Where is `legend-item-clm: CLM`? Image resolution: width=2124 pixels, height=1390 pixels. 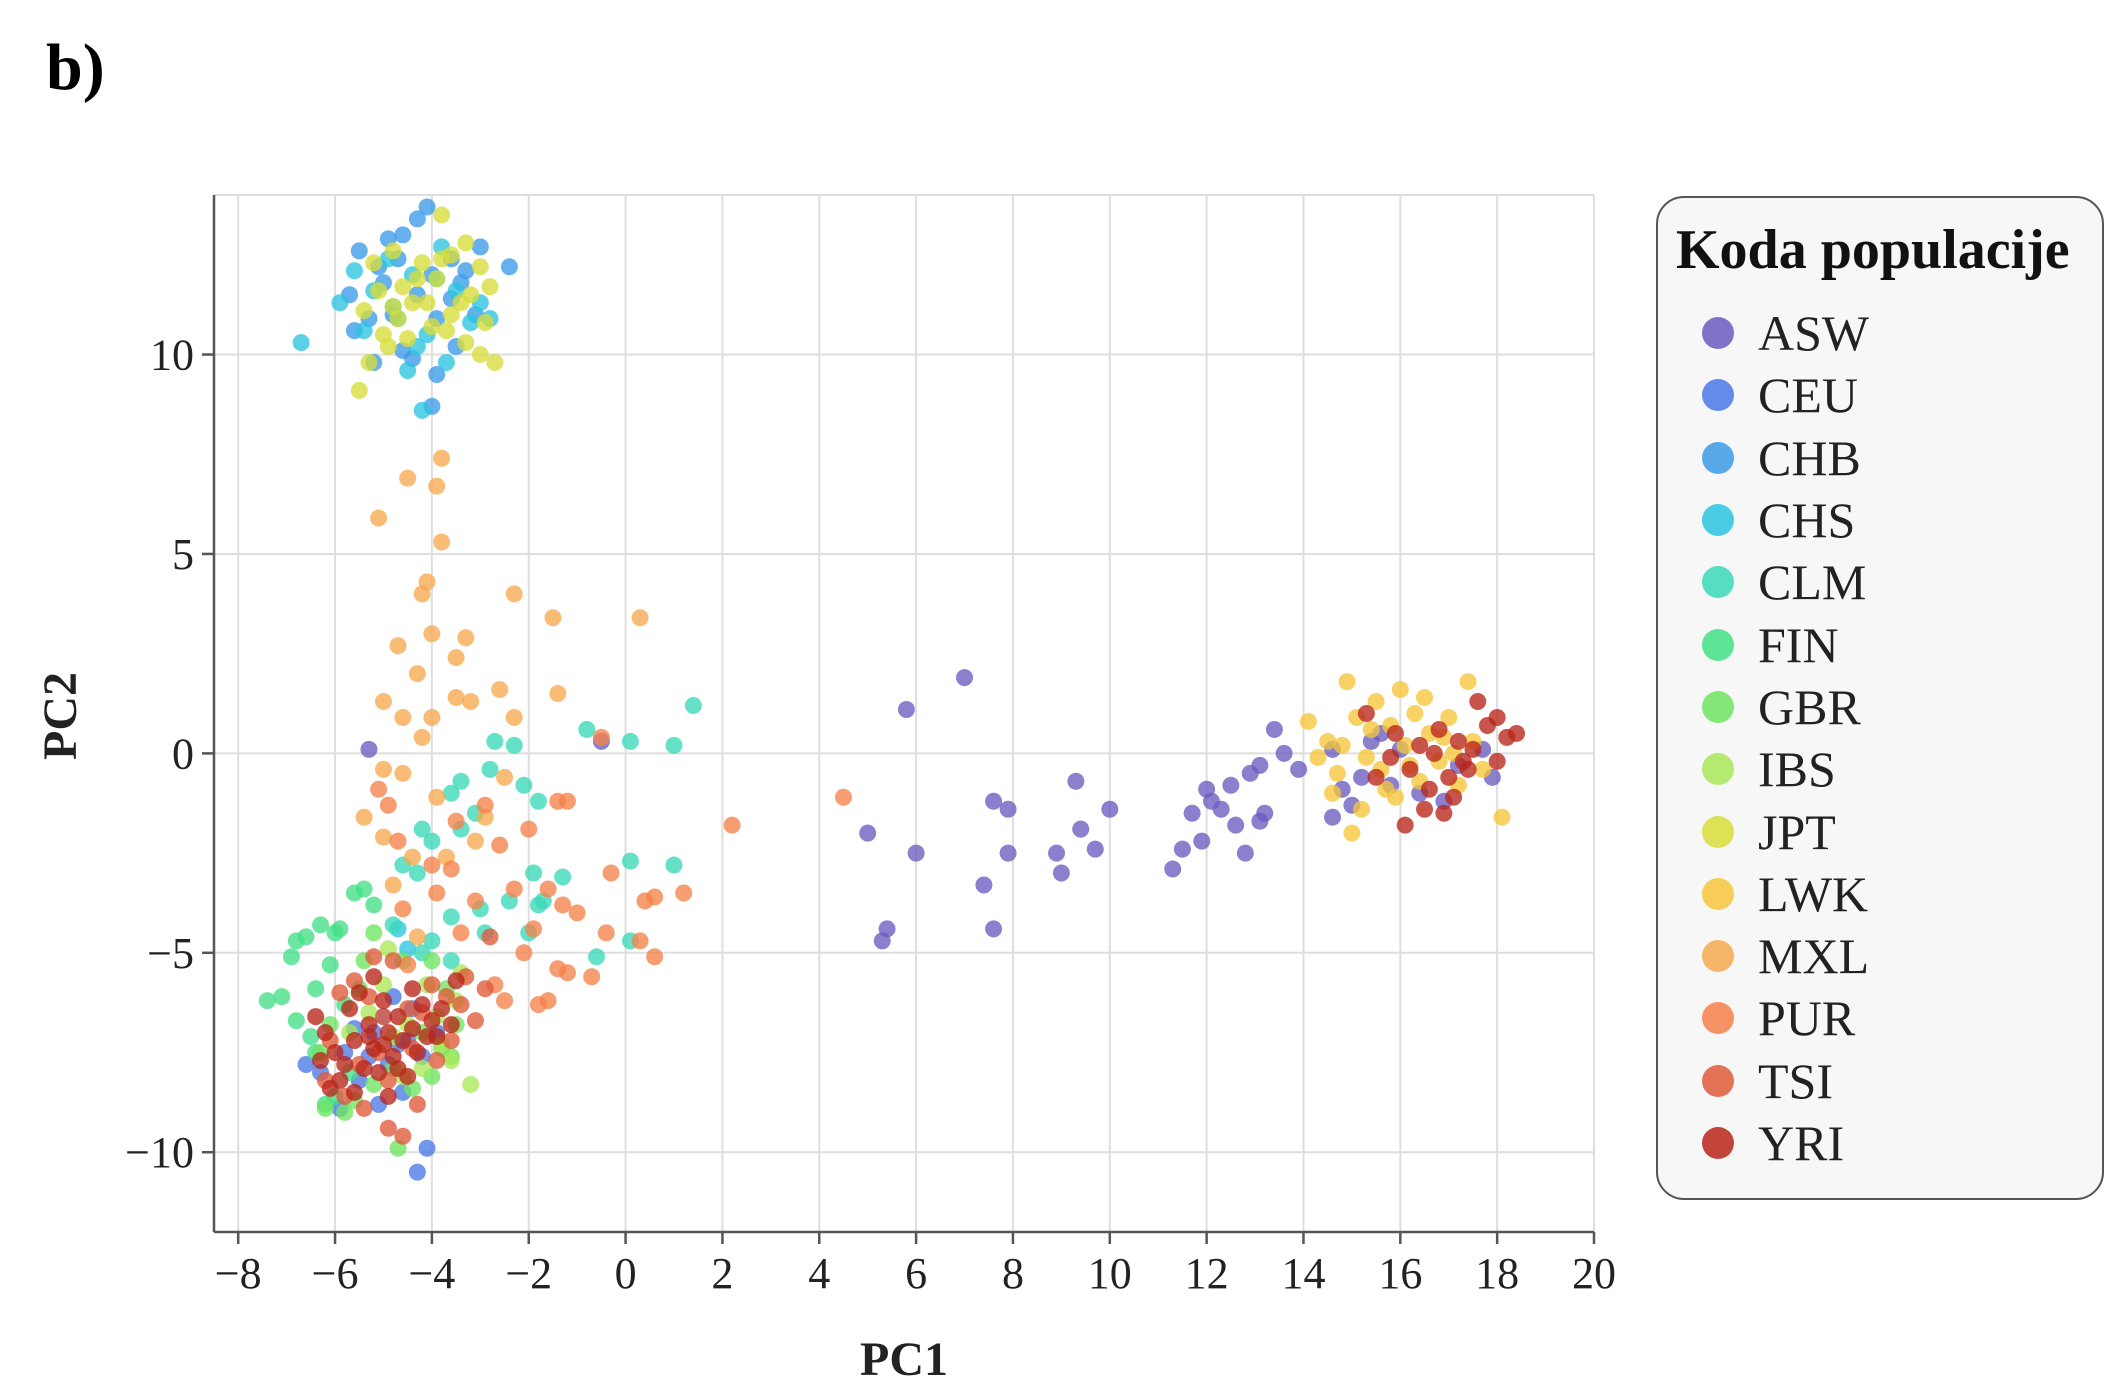 legend-item-clm: CLM is located at coordinates (1785, 582).